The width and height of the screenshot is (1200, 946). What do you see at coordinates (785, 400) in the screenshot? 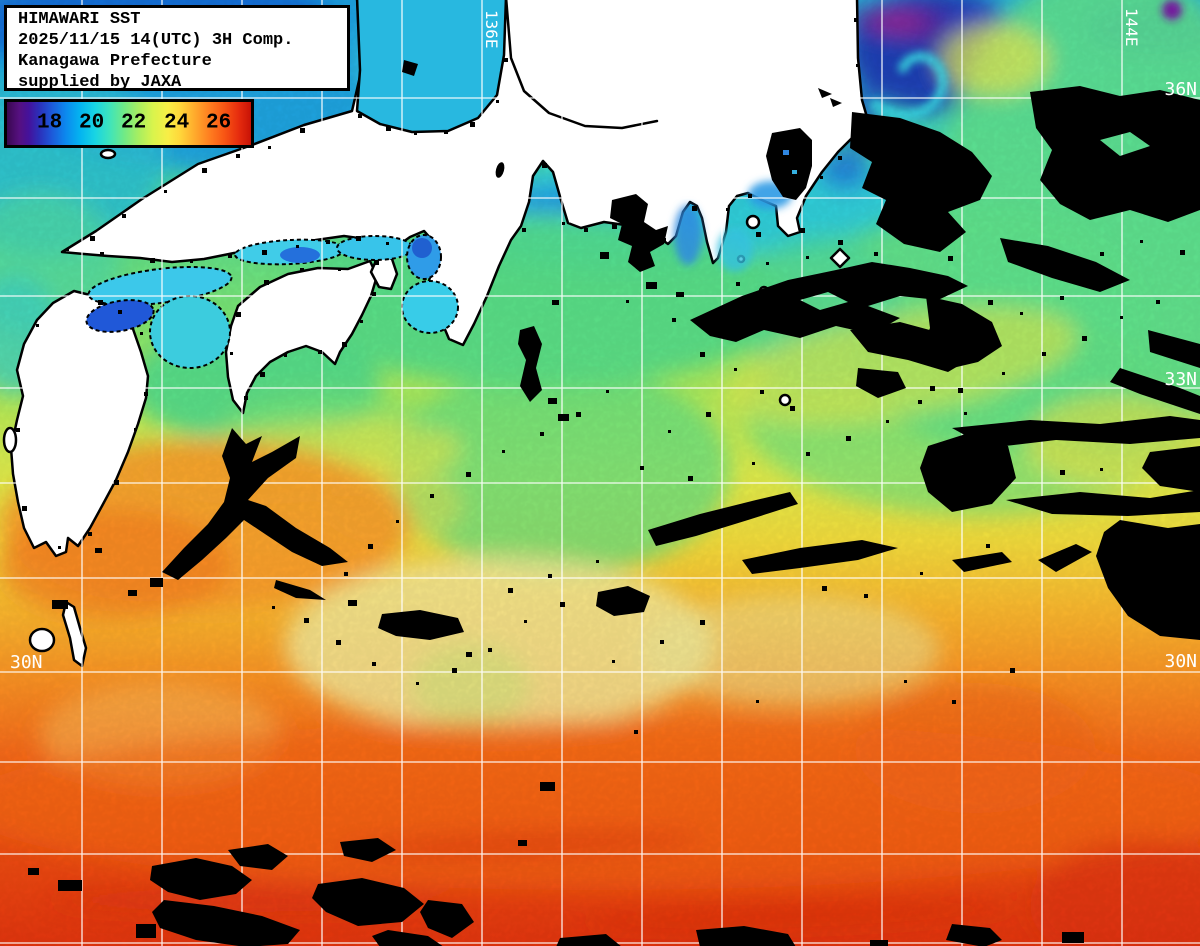
I see `land-hachijo-island` at bounding box center [785, 400].